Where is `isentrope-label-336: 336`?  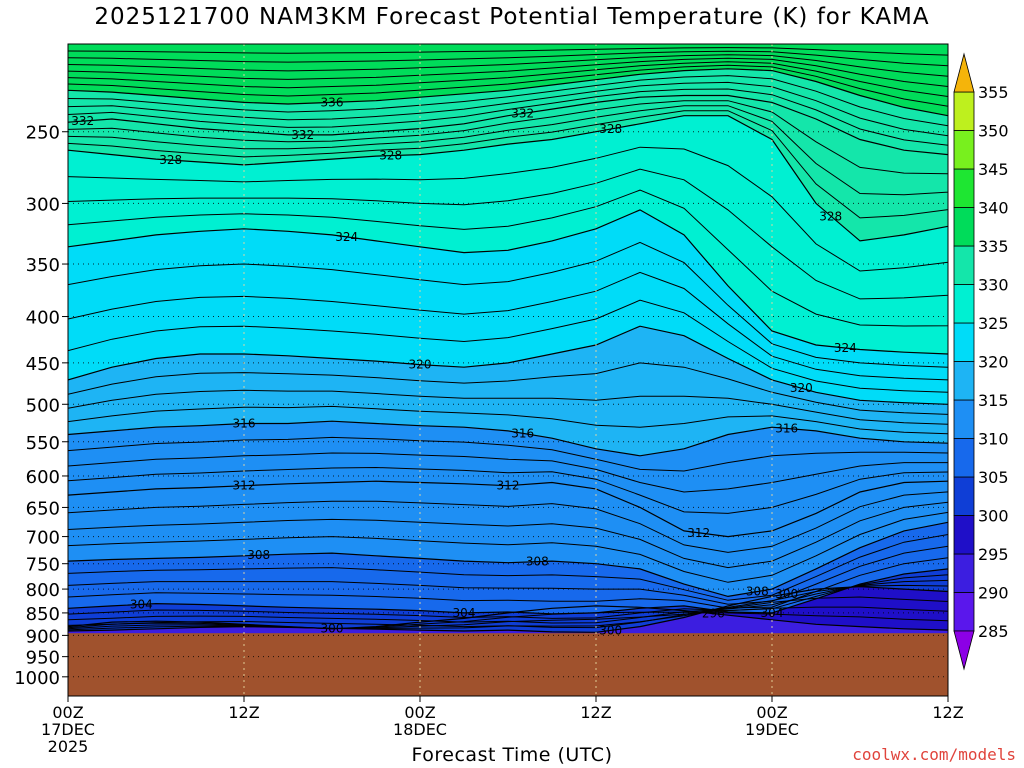
isentrope-label-336: 336 is located at coordinates (332, 102).